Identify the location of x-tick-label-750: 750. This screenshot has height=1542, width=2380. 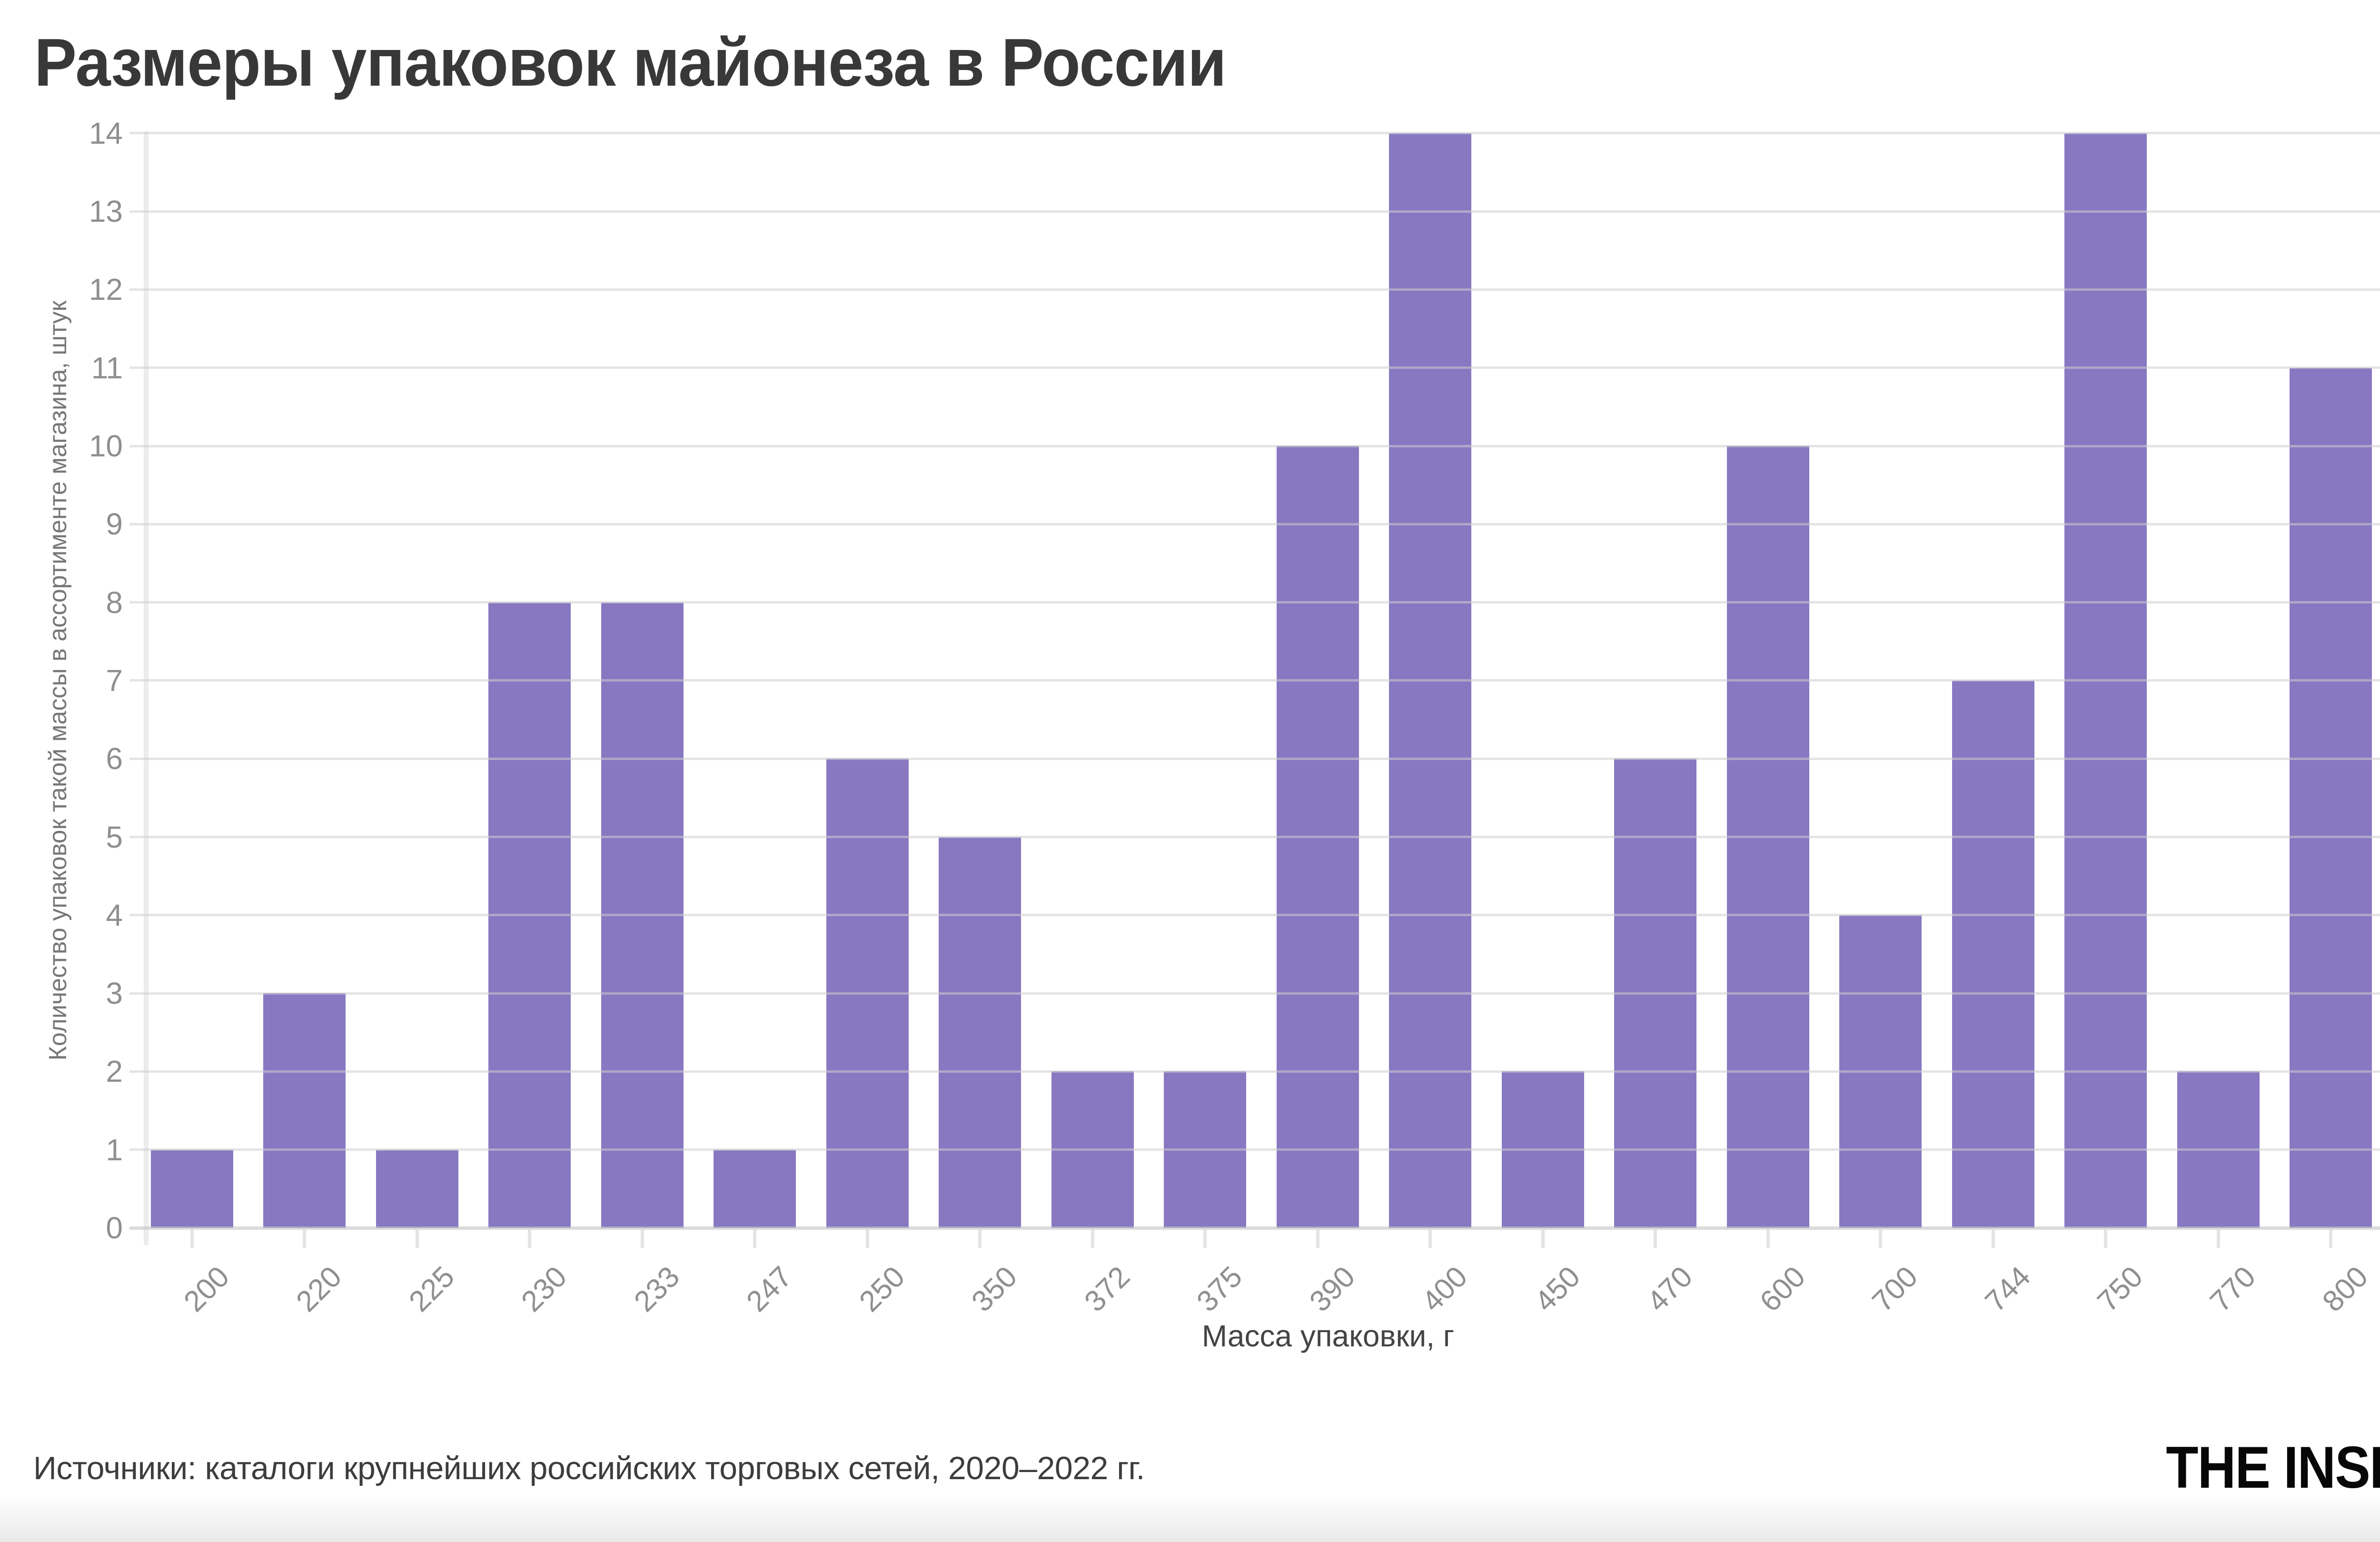
(2120, 1289).